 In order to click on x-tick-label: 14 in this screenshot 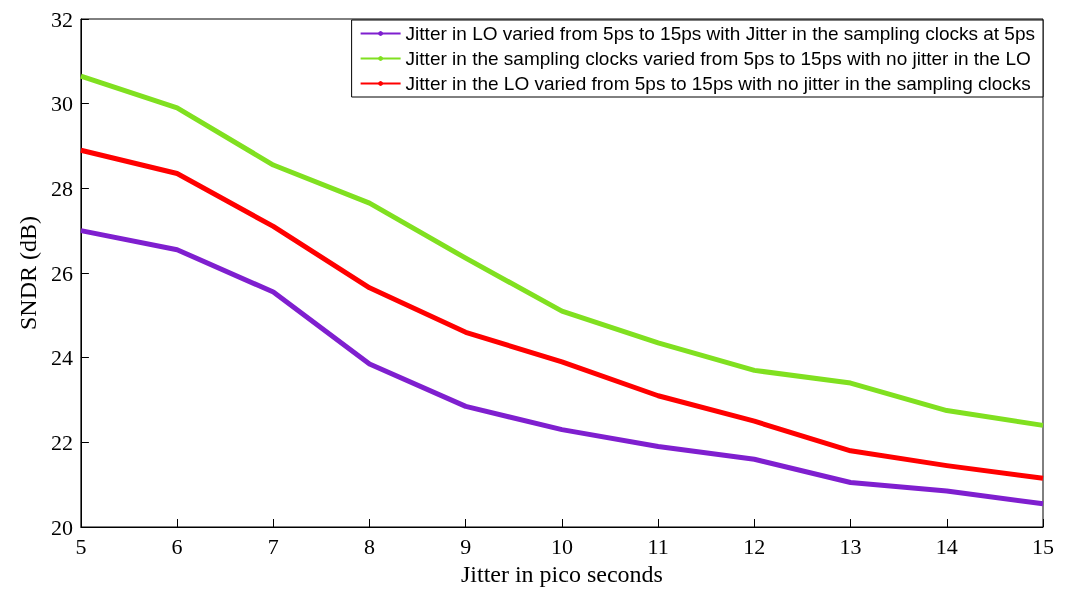, I will do `click(946, 546)`.